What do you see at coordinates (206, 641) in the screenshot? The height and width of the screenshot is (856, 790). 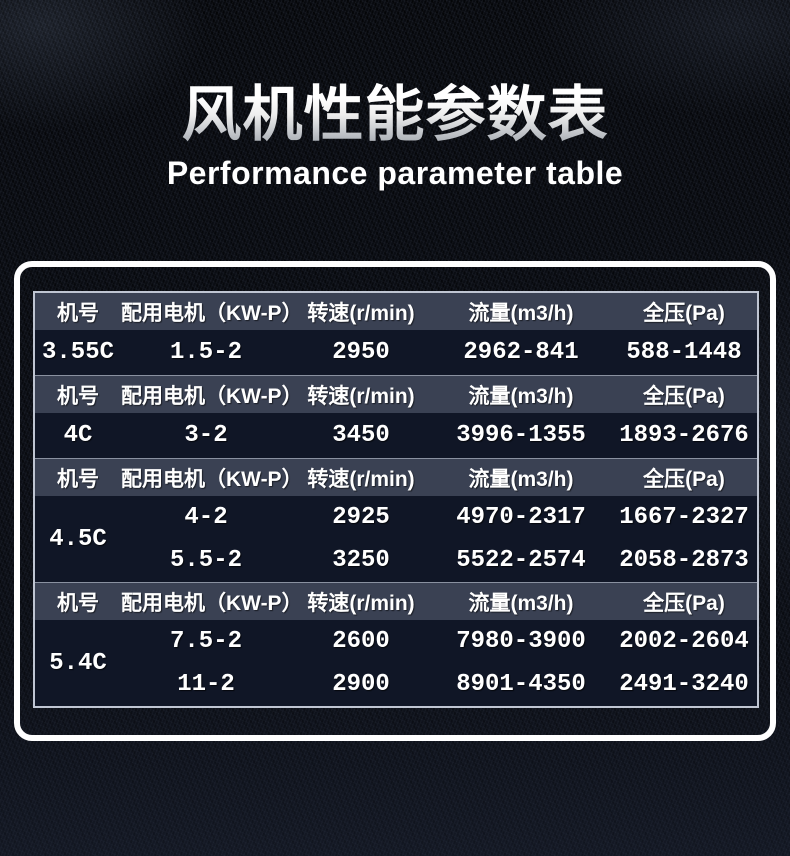 I see `cell-motor: 7.5-2` at bounding box center [206, 641].